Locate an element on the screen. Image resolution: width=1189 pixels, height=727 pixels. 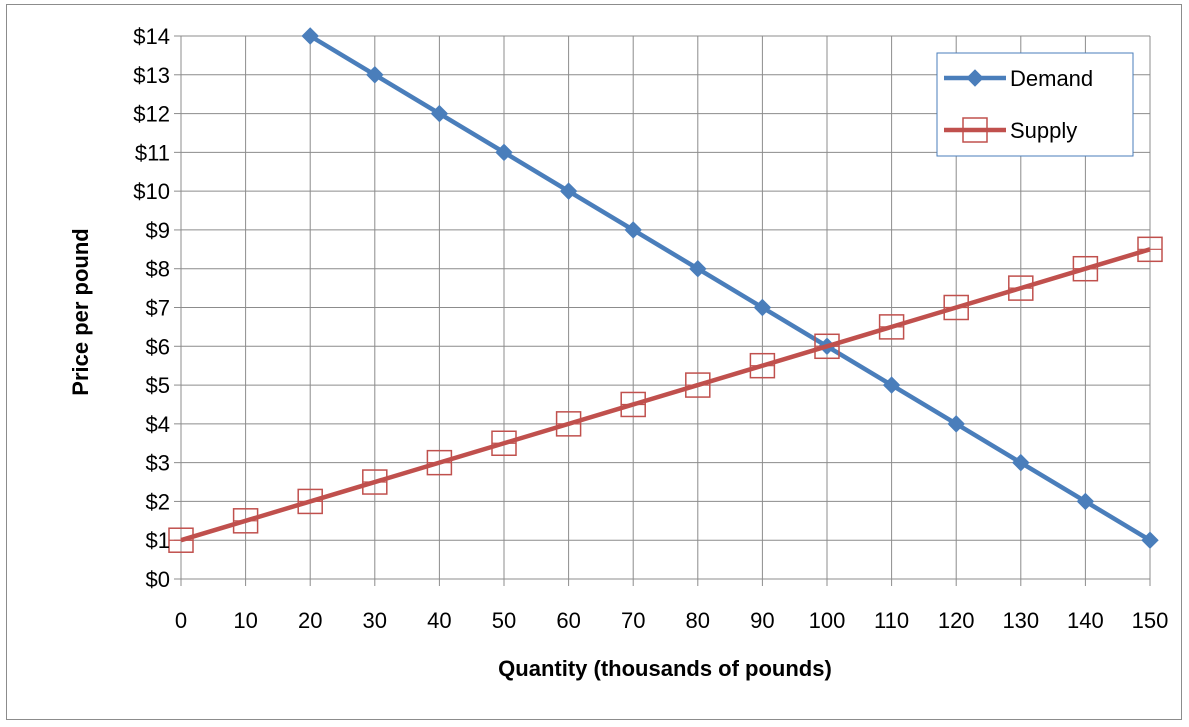
x-tick-label: 120 is located at coordinates (956, 620).